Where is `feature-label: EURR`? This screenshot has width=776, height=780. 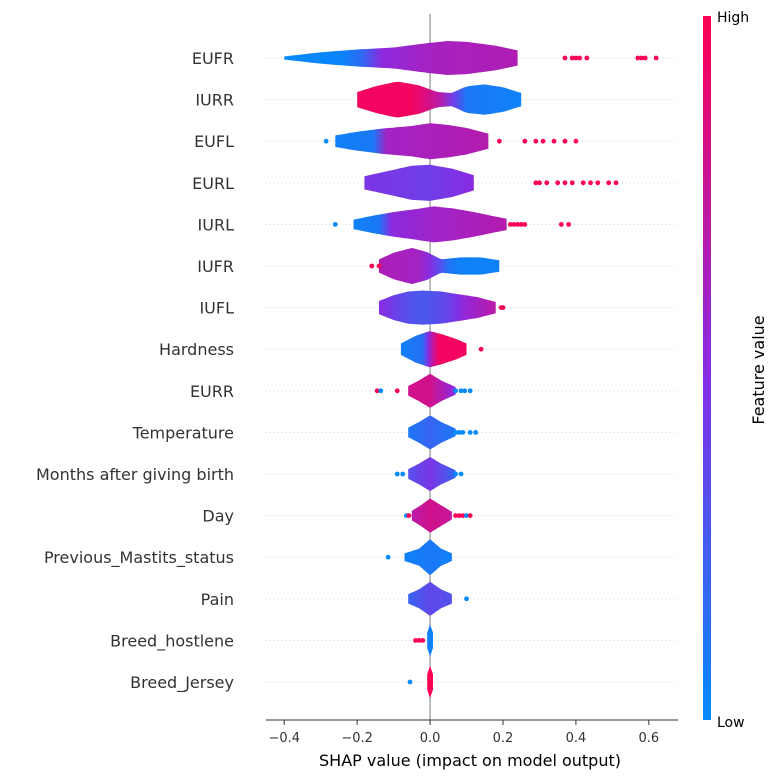
feature-label: EURR is located at coordinates (212, 391).